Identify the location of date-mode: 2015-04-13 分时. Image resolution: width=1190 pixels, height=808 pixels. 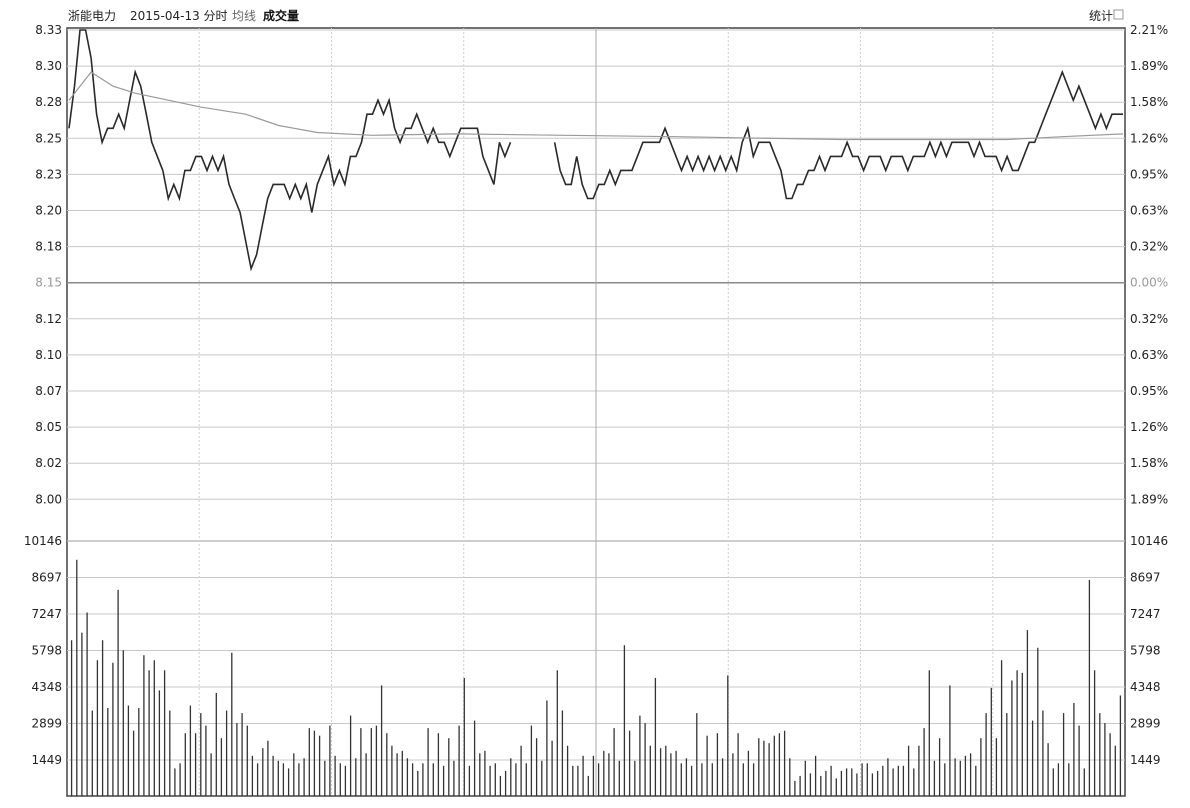
(179, 16).